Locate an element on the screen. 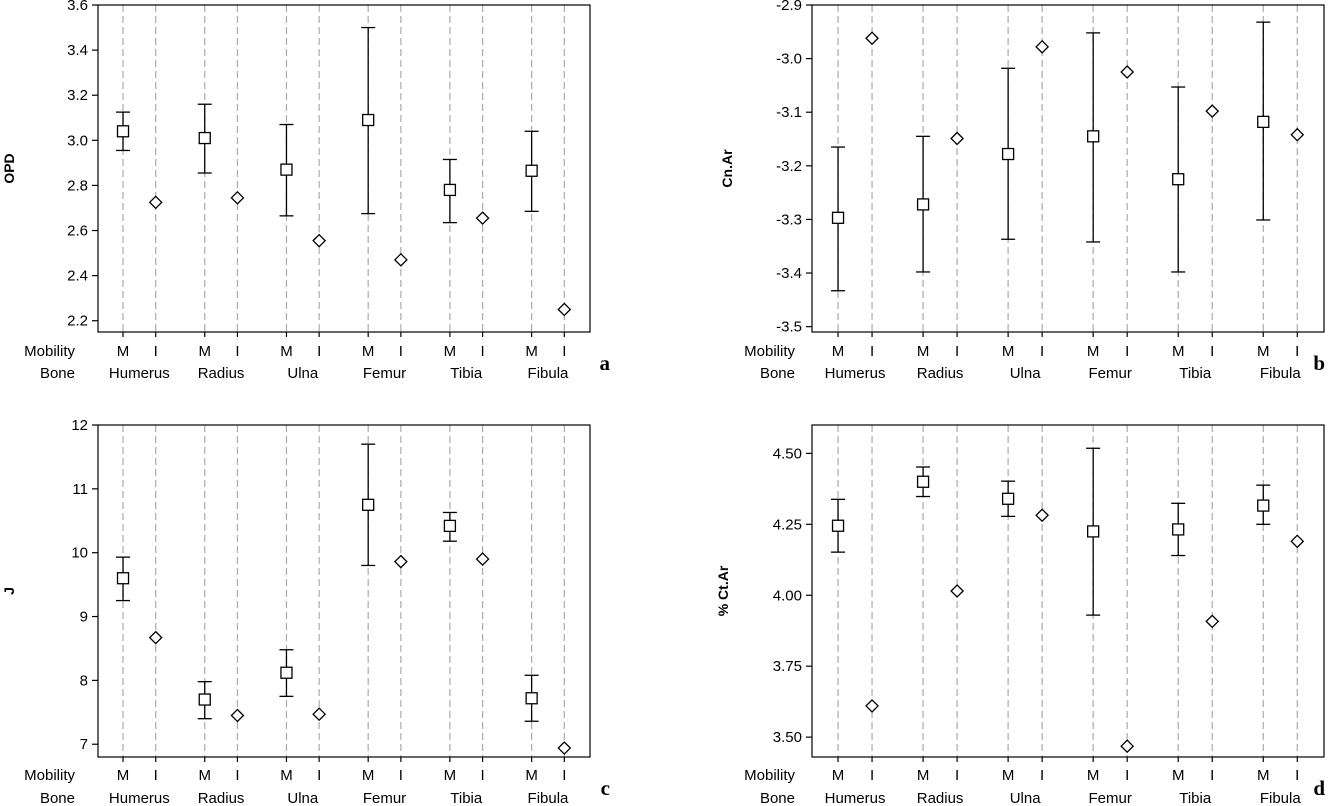  y-tick-label: 3.2 is located at coordinates (77, 95).